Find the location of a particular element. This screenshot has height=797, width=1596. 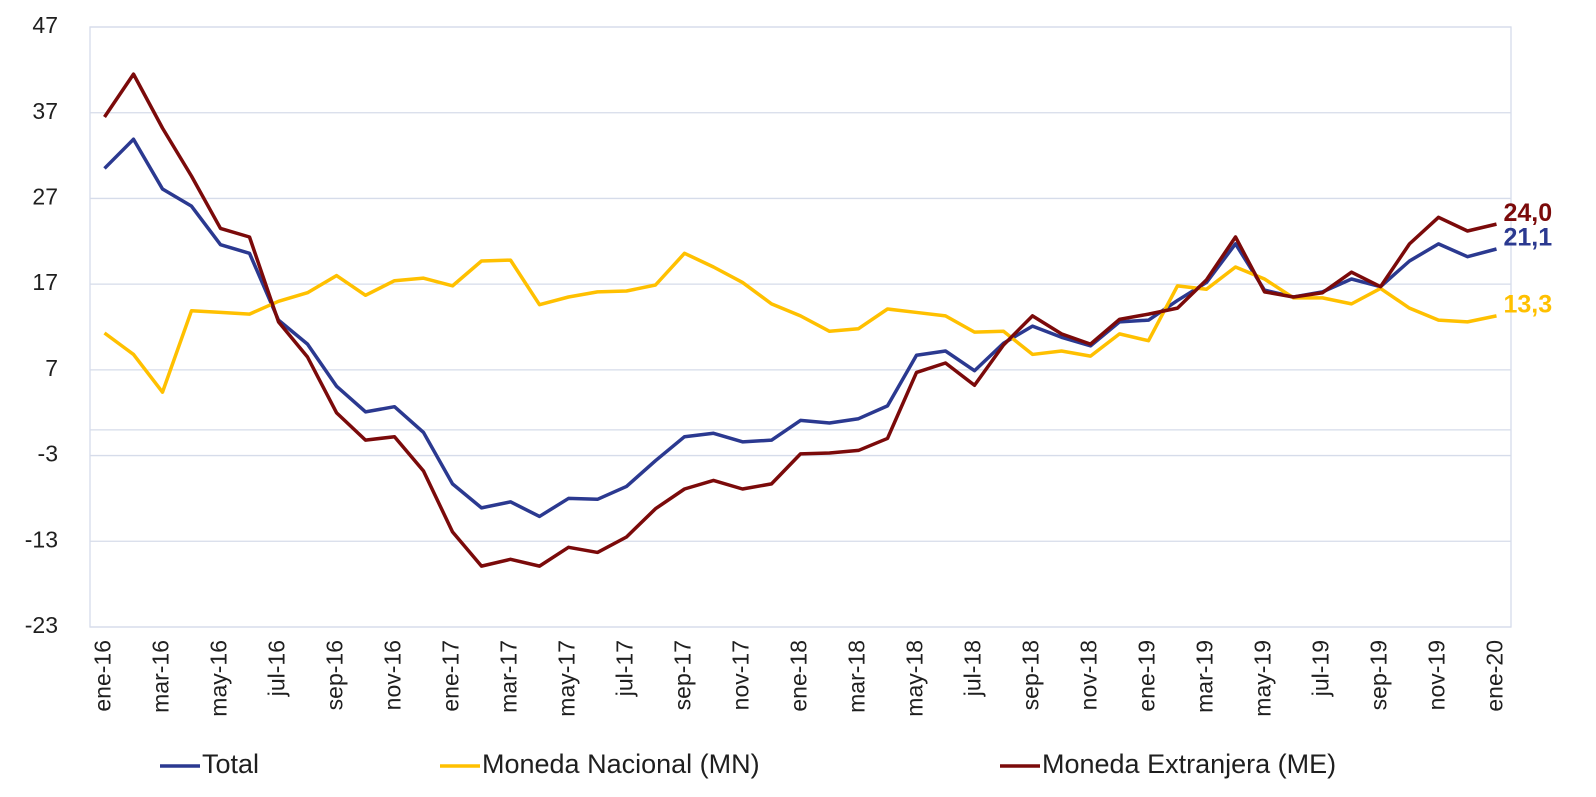

y-tick-label: -23 is located at coordinates (41, 625).